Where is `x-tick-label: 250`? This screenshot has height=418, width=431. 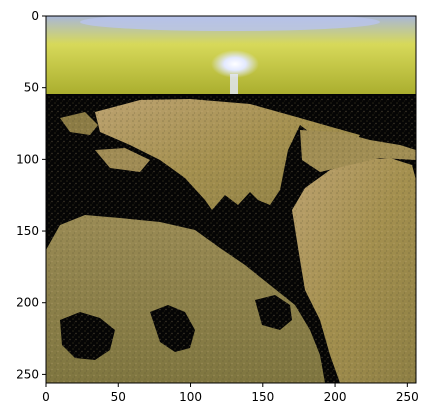
x-tick-label: 250 is located at coordinates (407, 397).